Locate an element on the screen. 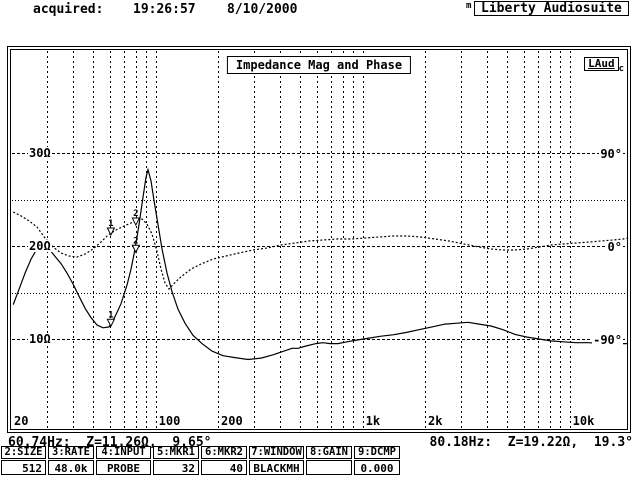  fkey-button-input: 4:INPUT PROBE is located at coordinates (123, 460).